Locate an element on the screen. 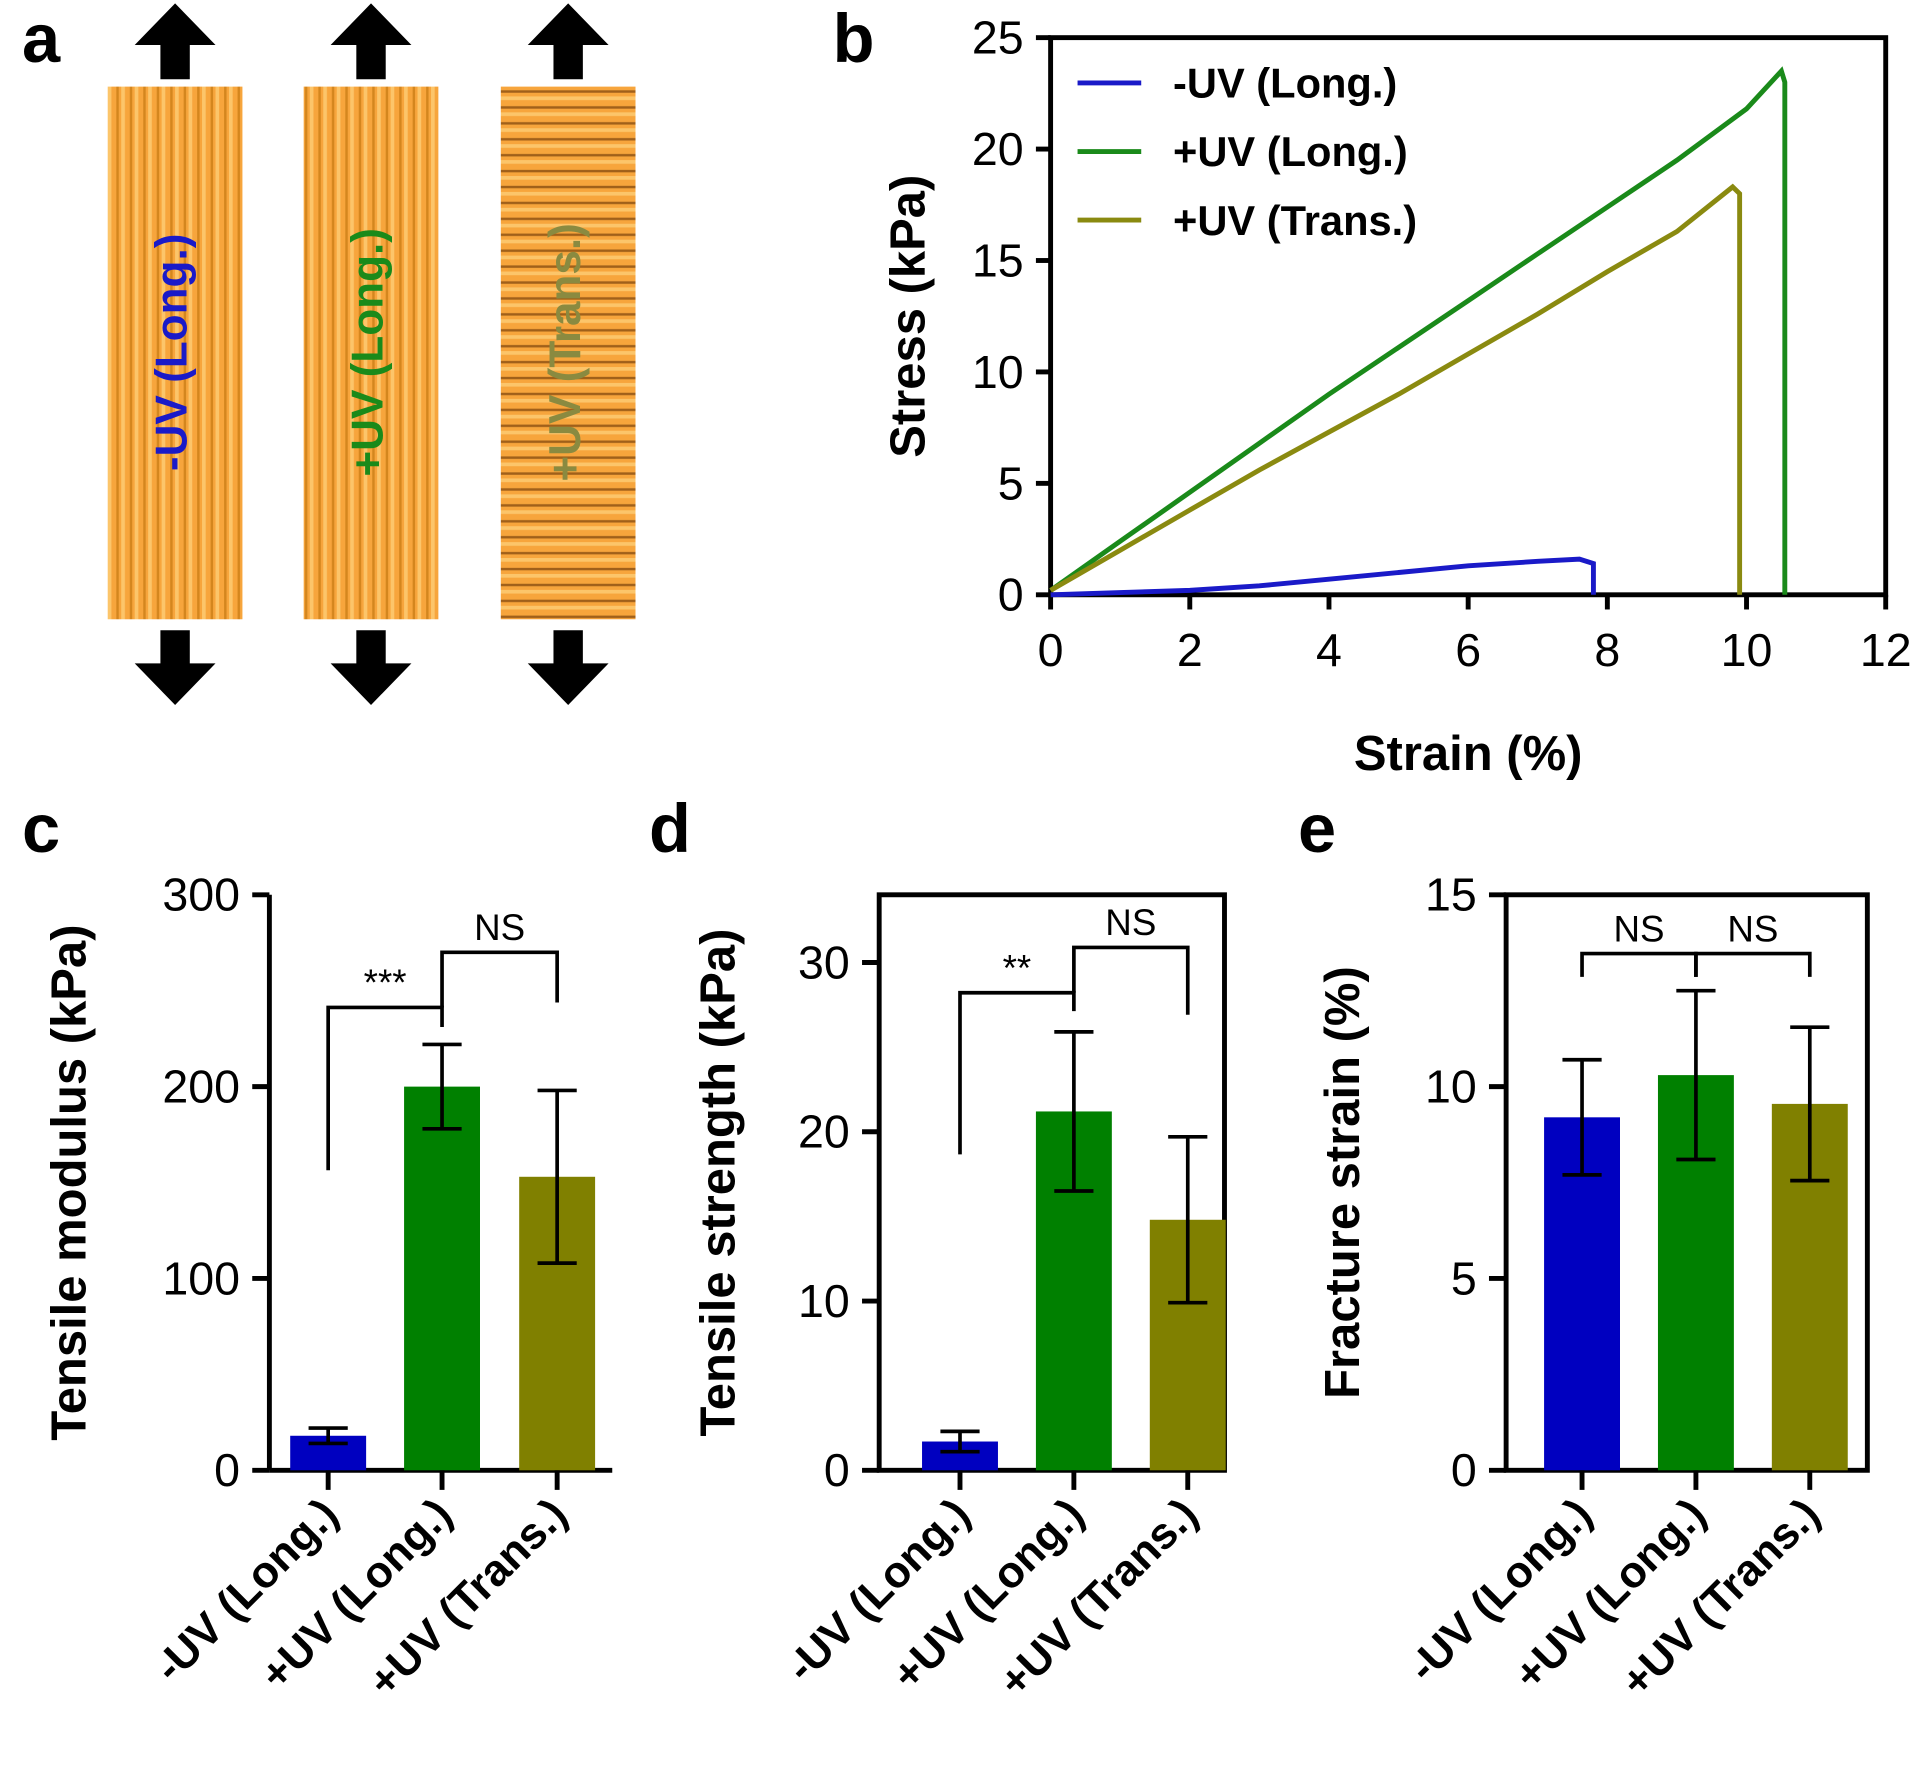 The width and height of the screenshot is (1920, 1781). strip-label: +UV (Trans.) is located at coordinates (565, 352).